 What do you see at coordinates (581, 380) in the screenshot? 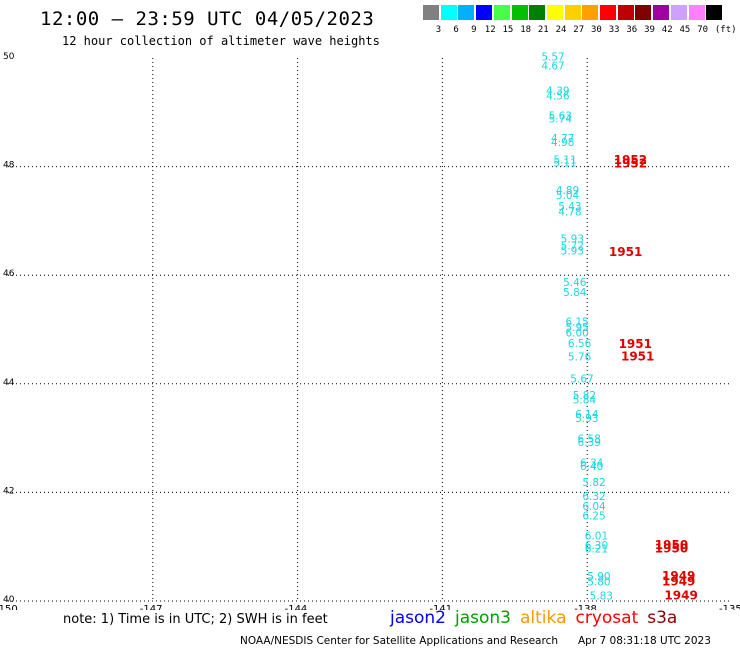
I see `wave-height-label: 5.67` at bounding box center [581, 380].